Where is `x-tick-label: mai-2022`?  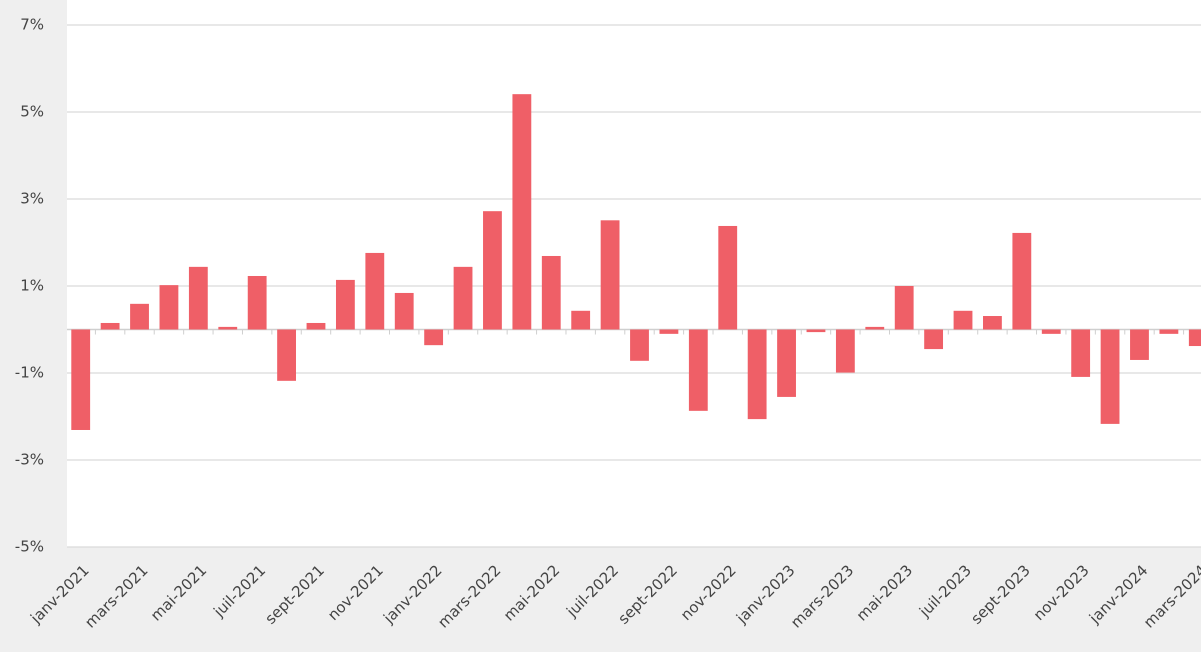
x-tick-label: mai-2022 is located at coordinates (531, 592).